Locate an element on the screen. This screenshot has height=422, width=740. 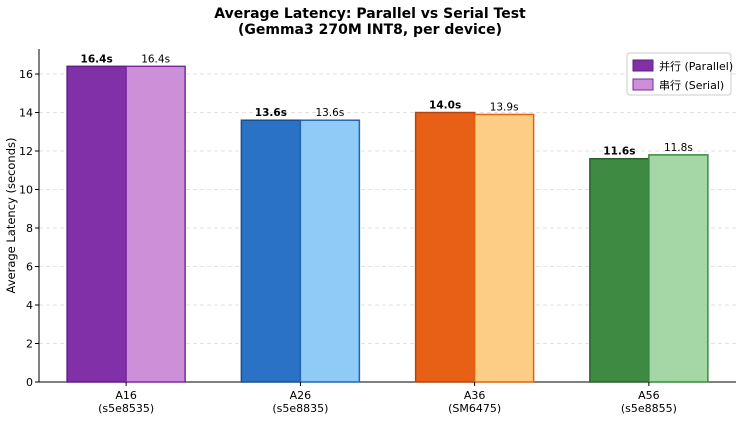
x-tick-sublabel: (s5e8535) is located at coordinates (126, 408).